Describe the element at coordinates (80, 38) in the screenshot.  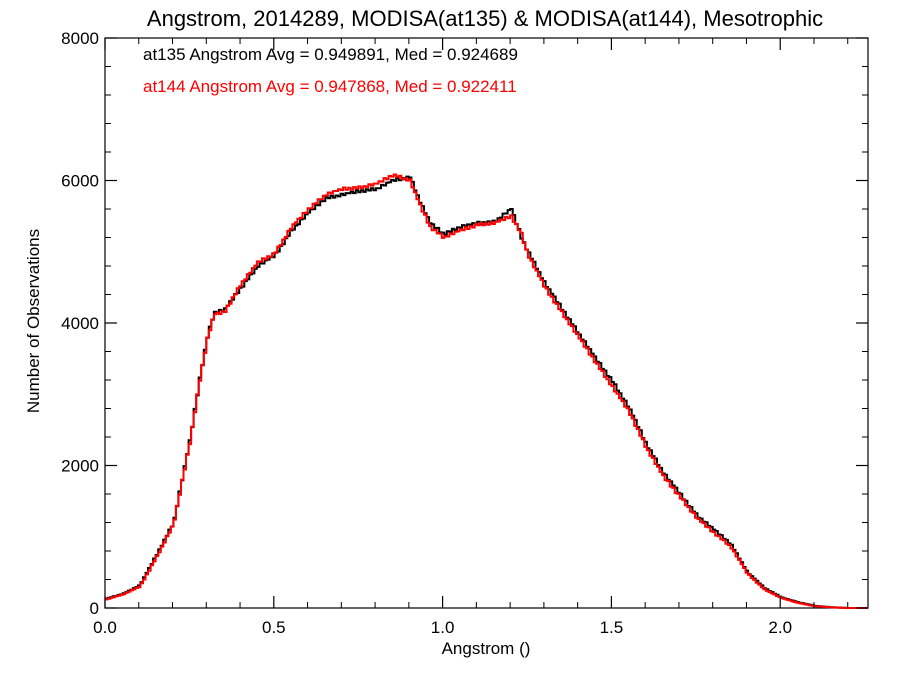
I see `y-tick-label: 8000` at that location.